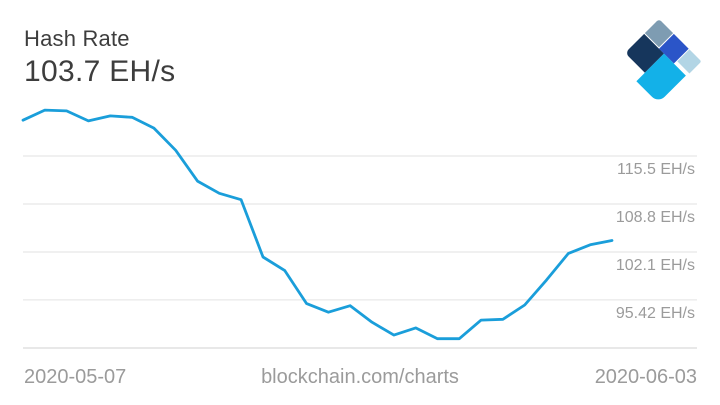 The height and width of the screenshot is (405, 720). I want to click on y-axis-label: 95.42 EH/s, so click(655, 313).